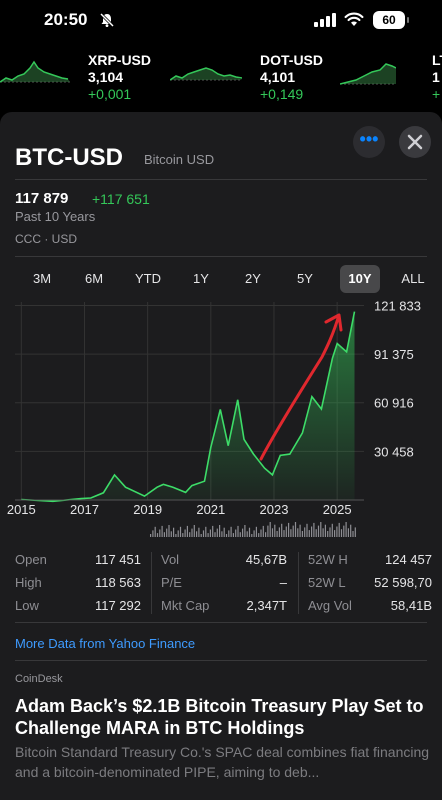 The width and height of the screenshot is (442, 800). Describe the element at coordinates (411, 605) in the screenshot. I see `stat-value-avg-vol: 58,41B` at that location.